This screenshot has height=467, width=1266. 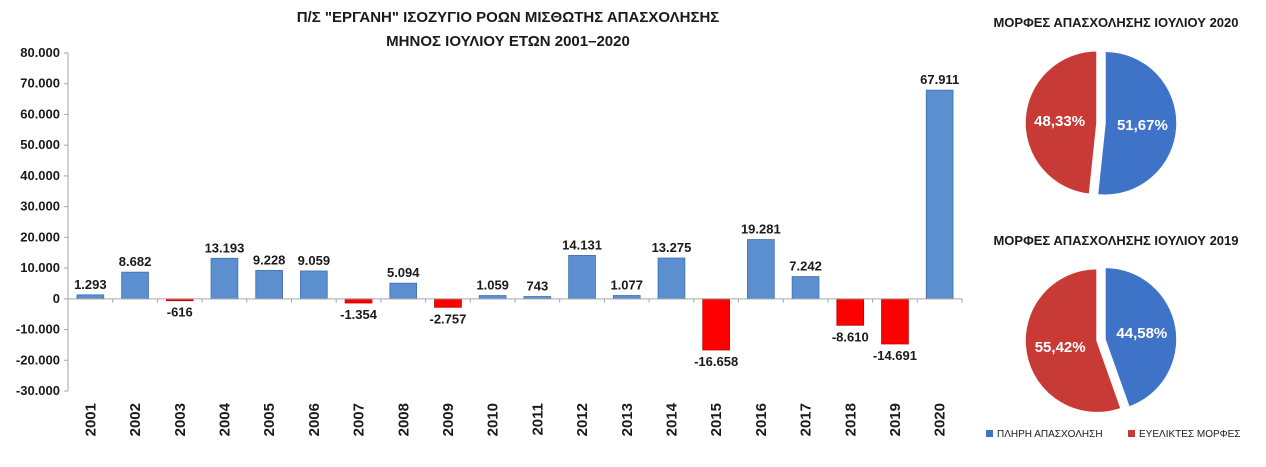 I want to click on y-tick-label: 70.000, so click(x=40, y=83).